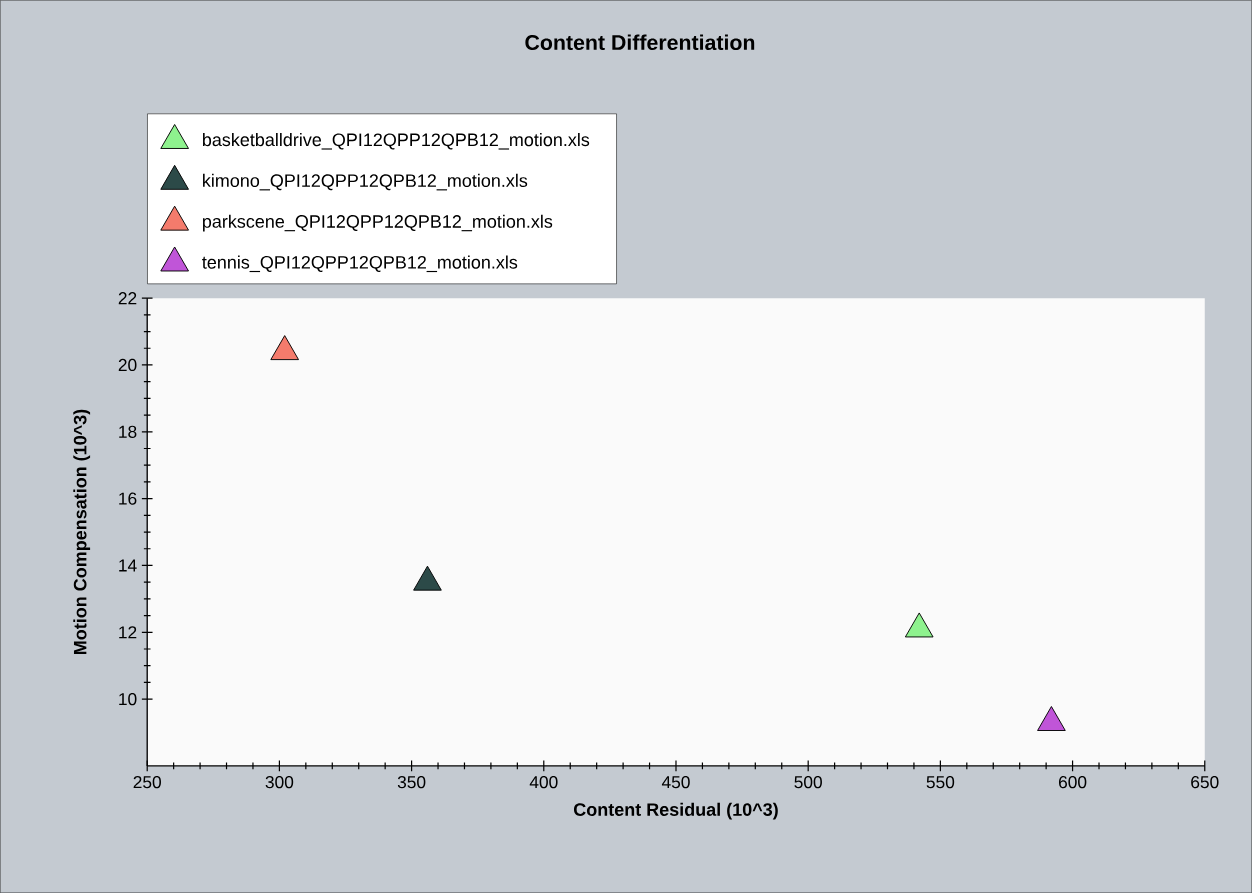  What do you see at coordinates (396, 141) in the screenshot?
I see `legend-label: basketballdrive_QPI12QPP12QPB12_motion.xls` at bounding box center [396, 141].